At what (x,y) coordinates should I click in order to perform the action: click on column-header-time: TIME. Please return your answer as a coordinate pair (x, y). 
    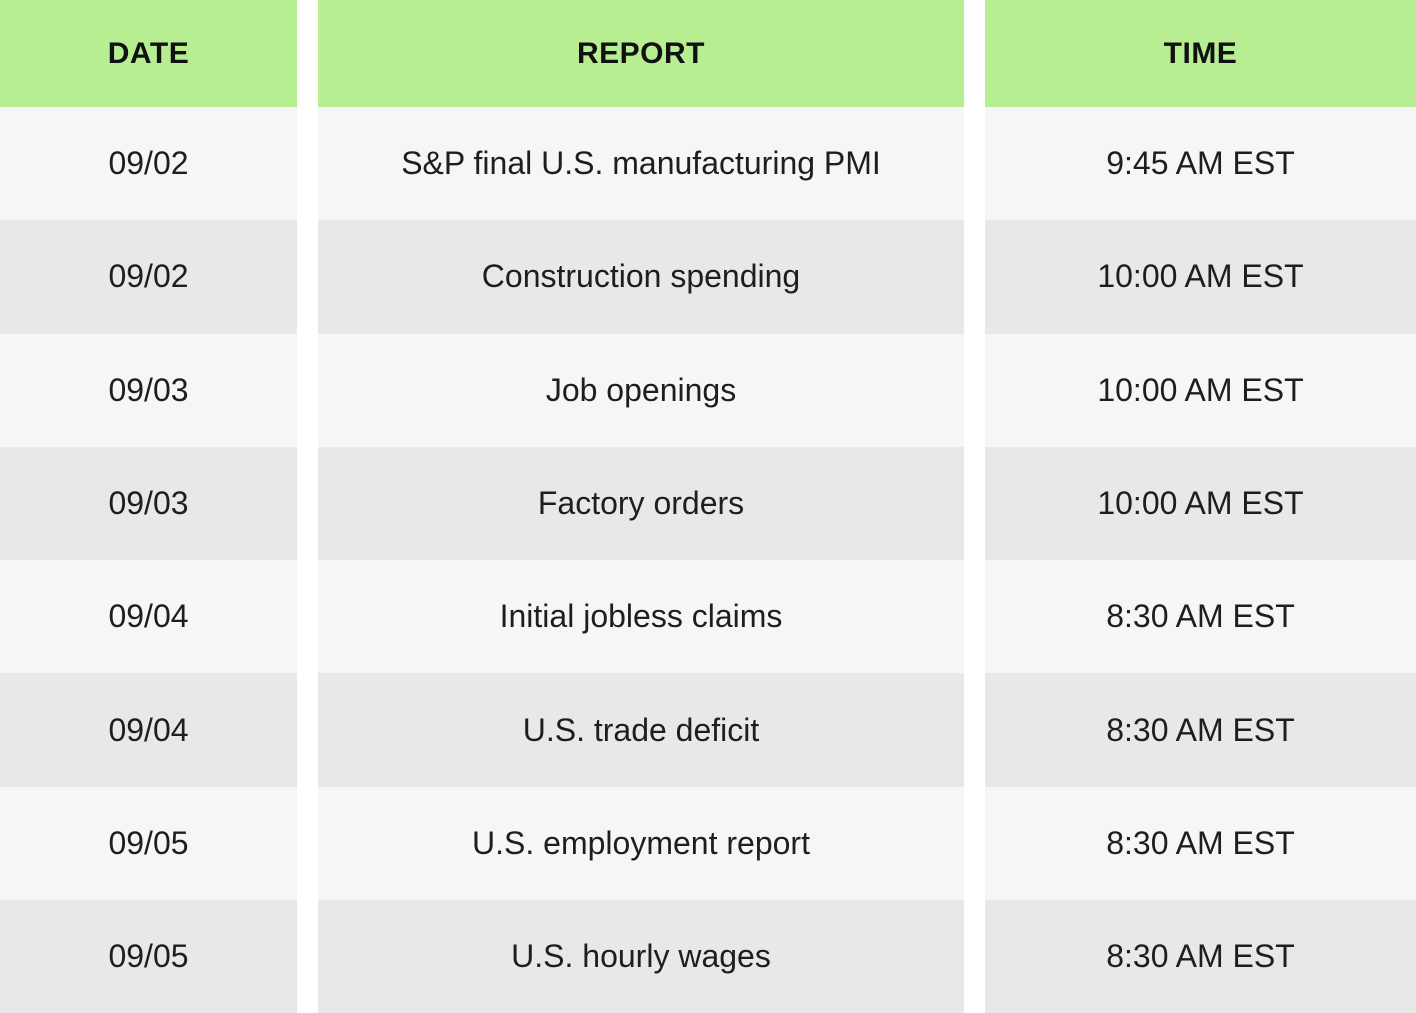
    Looking at the image, I should click on (1200, 53).